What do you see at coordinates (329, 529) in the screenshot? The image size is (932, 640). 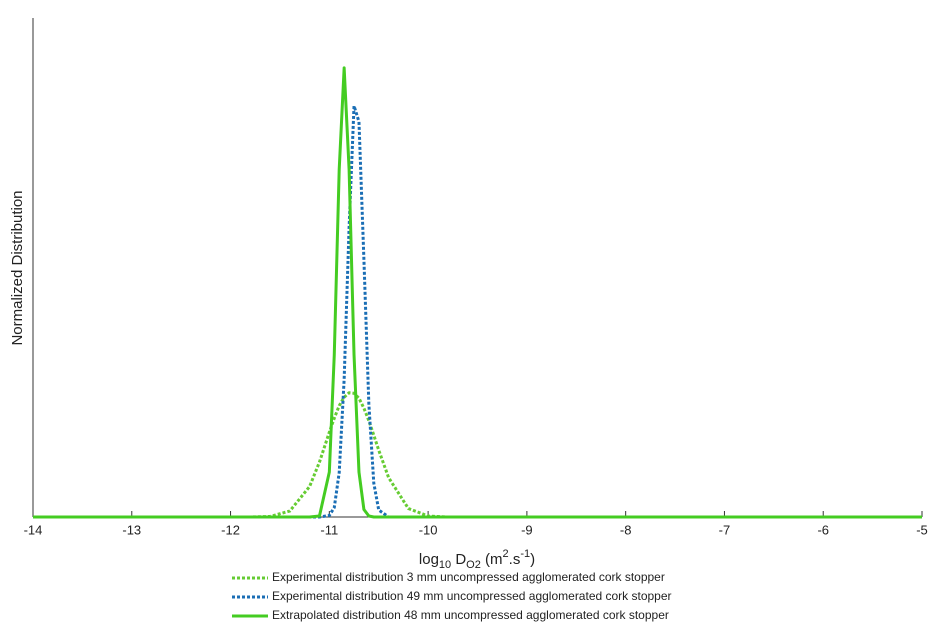 I see `x-tick-label: -11` at bounding box center [329, 529].